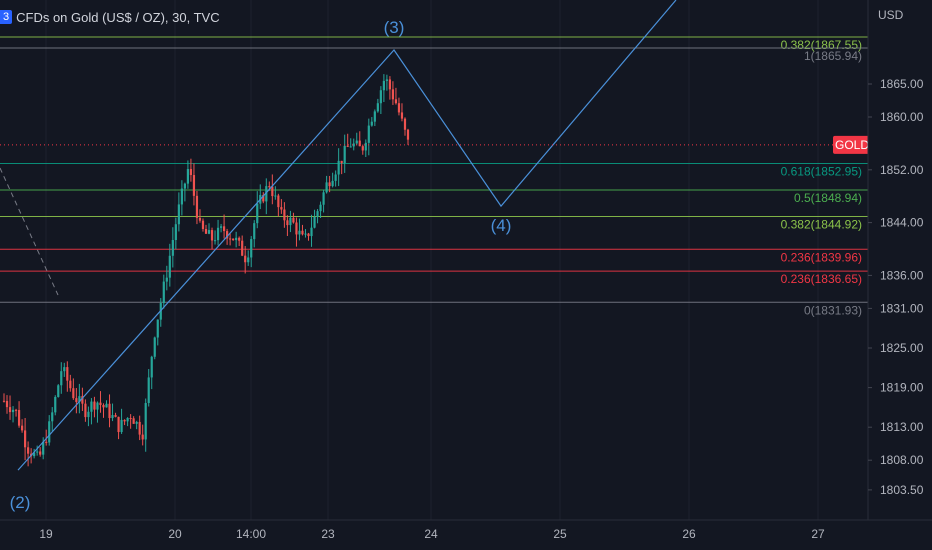  What do you see at coordinates (20, 502) in the screenshot?
I see `wave-2-label: (2)` at bounding box center [20, 502].